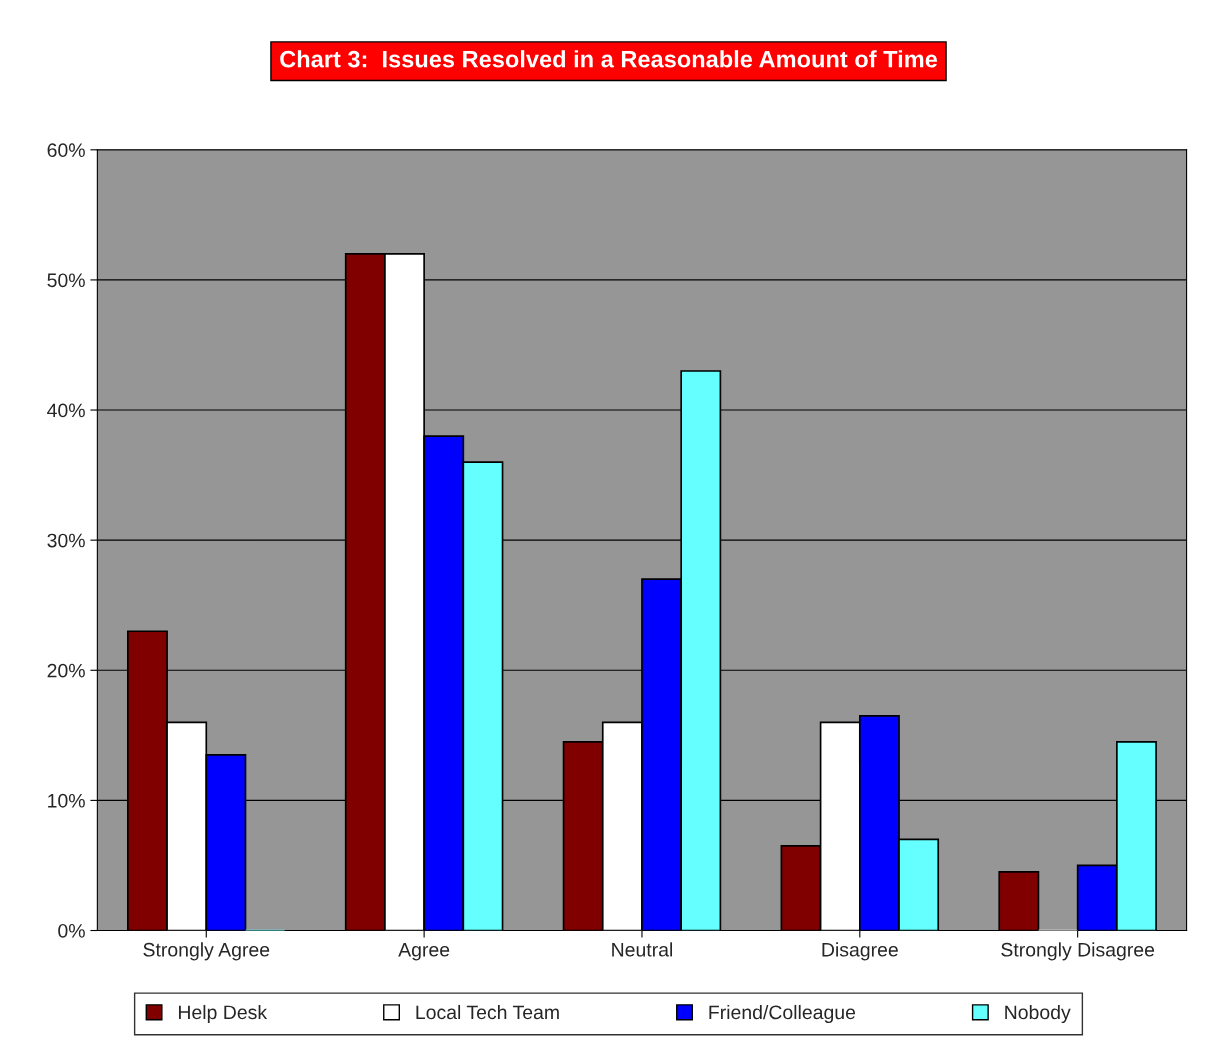  I want to click on y-tick-label: 40%, so click(66, 410).